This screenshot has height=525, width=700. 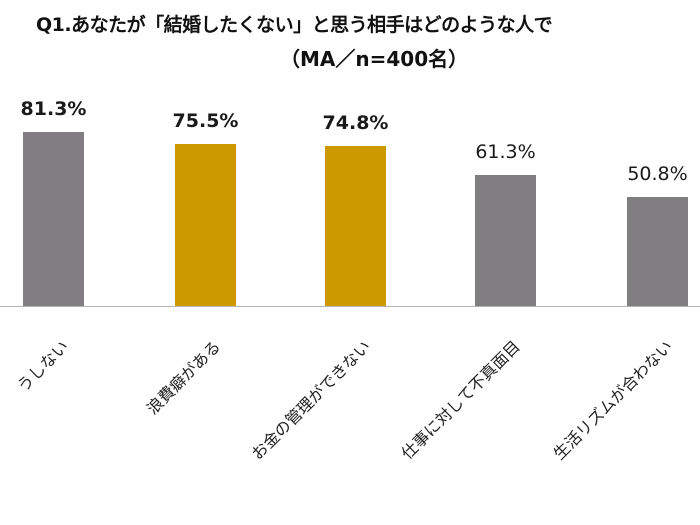 What do you see at coordinates (53, 109) in the screenshot?
I see `bar-value-label: 81.3%` at bounding box center [53, 109].